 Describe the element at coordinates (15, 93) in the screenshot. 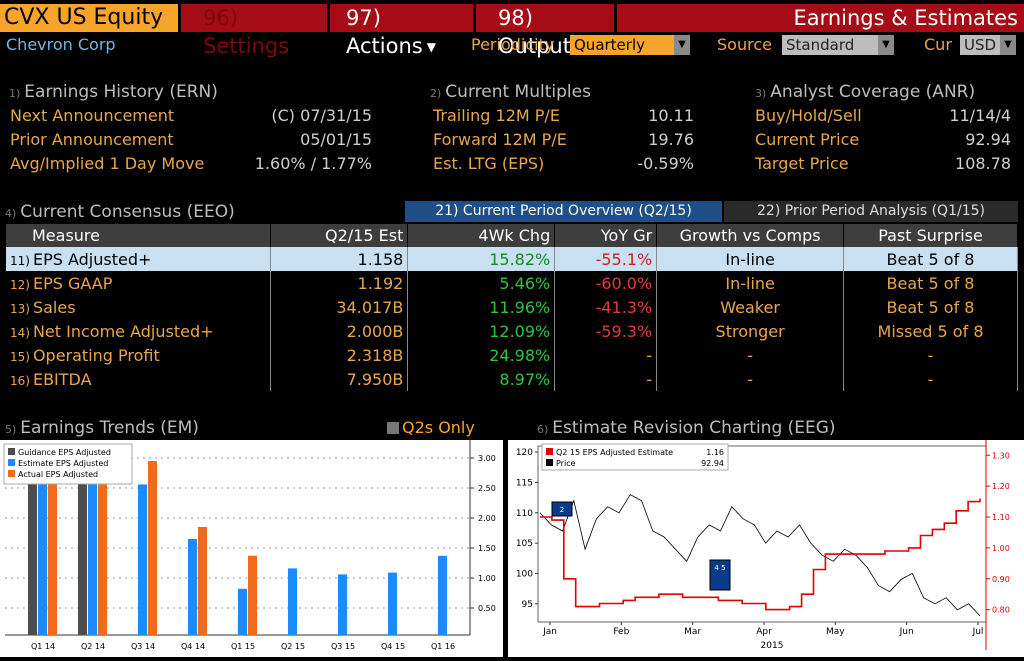

I see `section-number: 1)` at that location.